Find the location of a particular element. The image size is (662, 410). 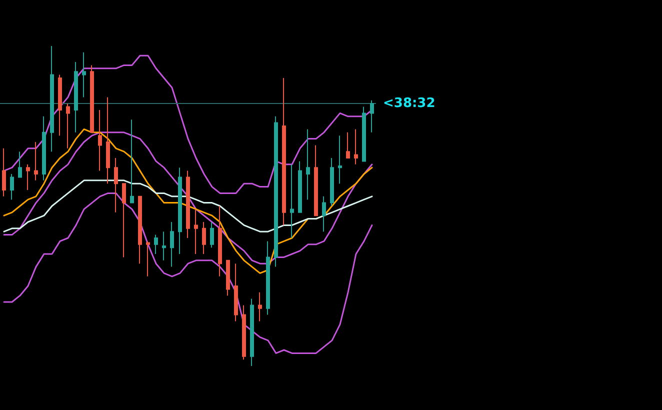

text: <38:32 is located at coordinates (409, 104).